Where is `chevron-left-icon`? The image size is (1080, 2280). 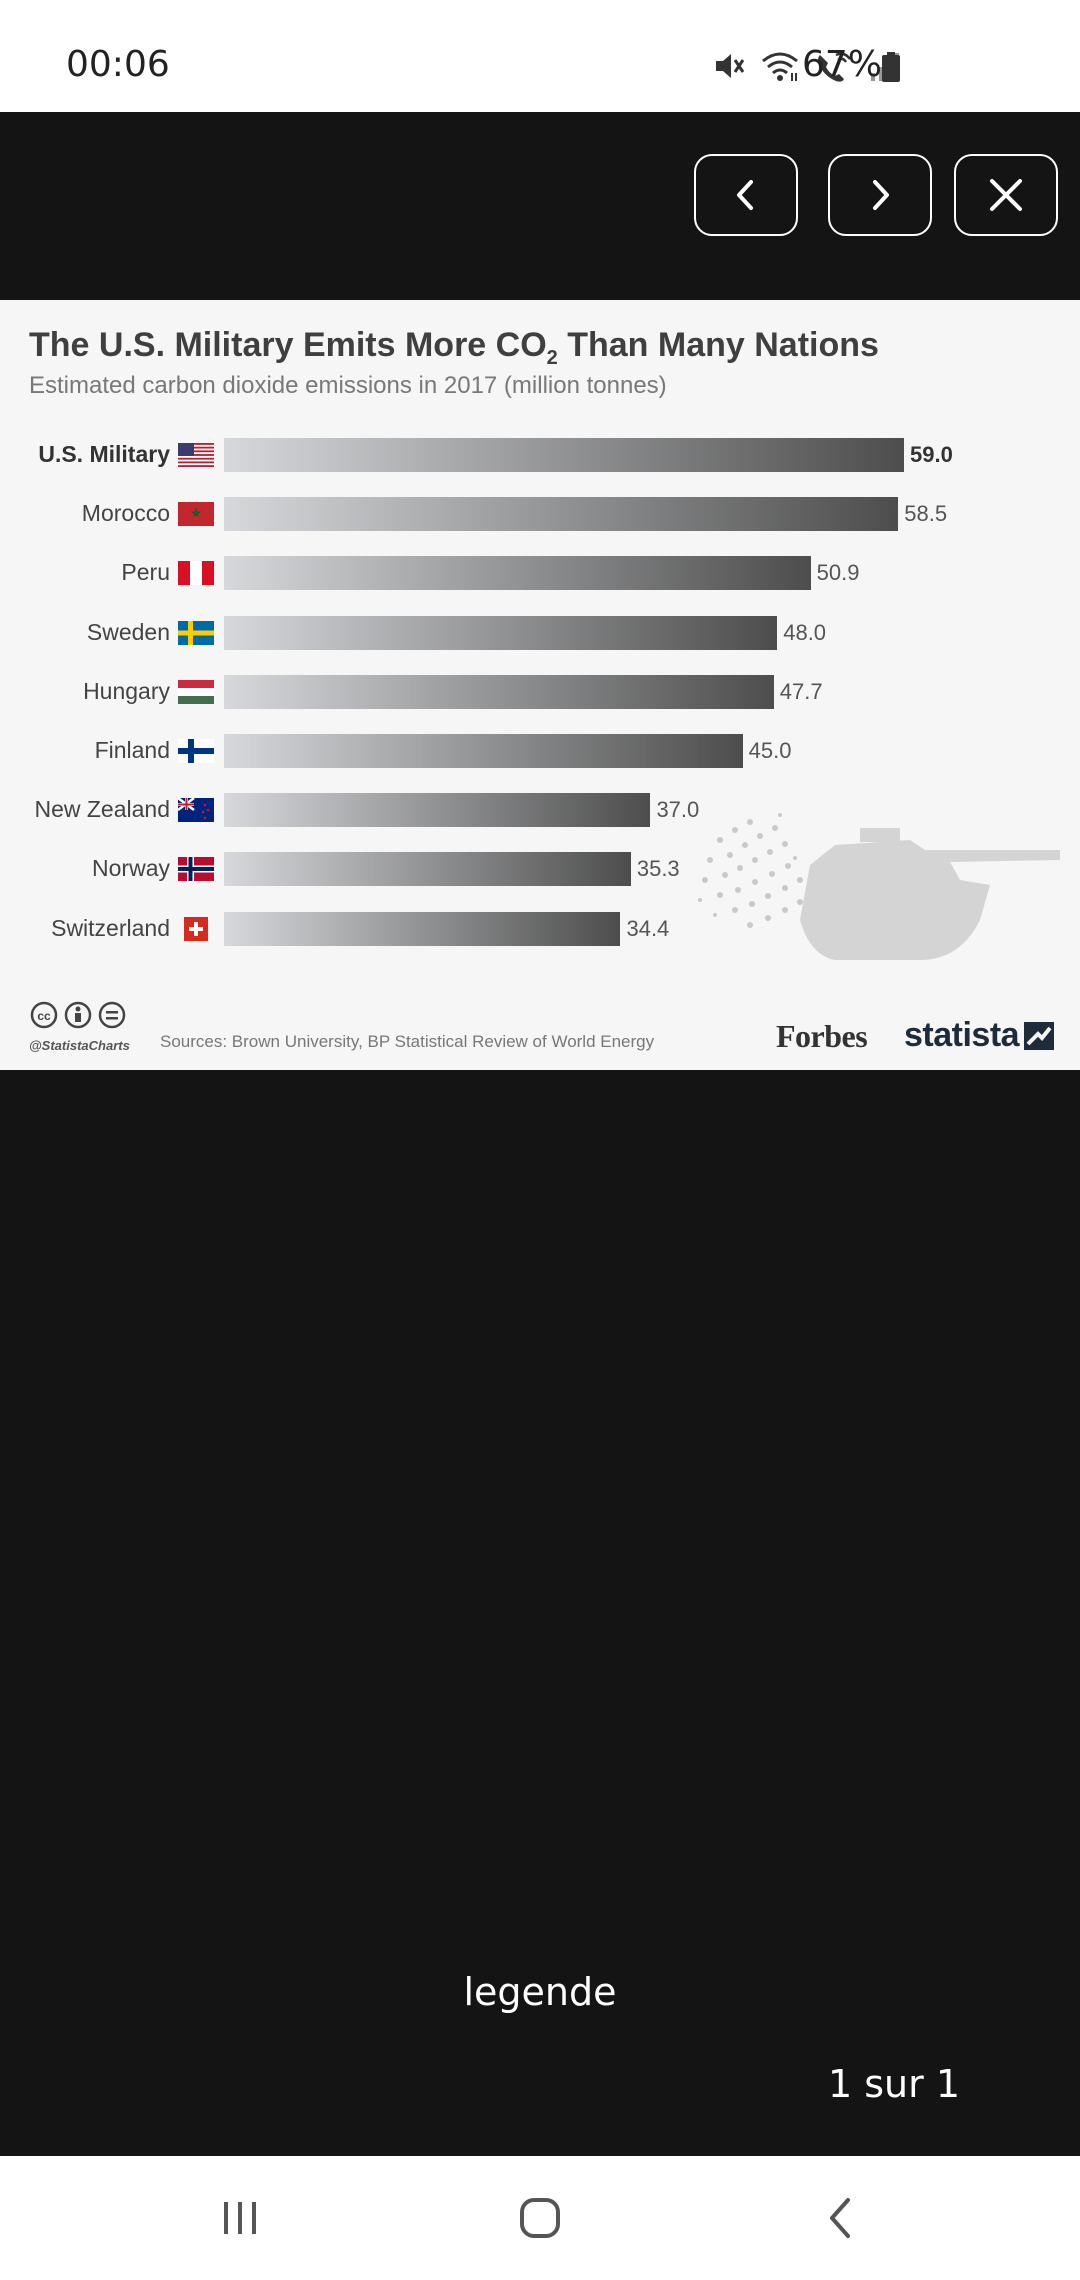 chevron-left-icon is located at coordinates (745, 195).